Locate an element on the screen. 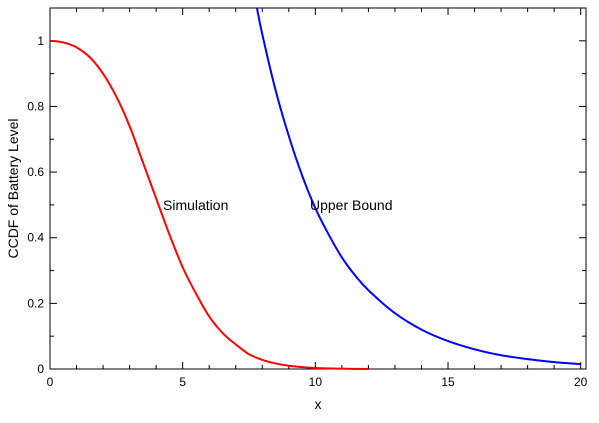 Image resolution: width=599 pixels, height=423 pixels. x-tick-label: 15 is located at coordinates (448, 382).